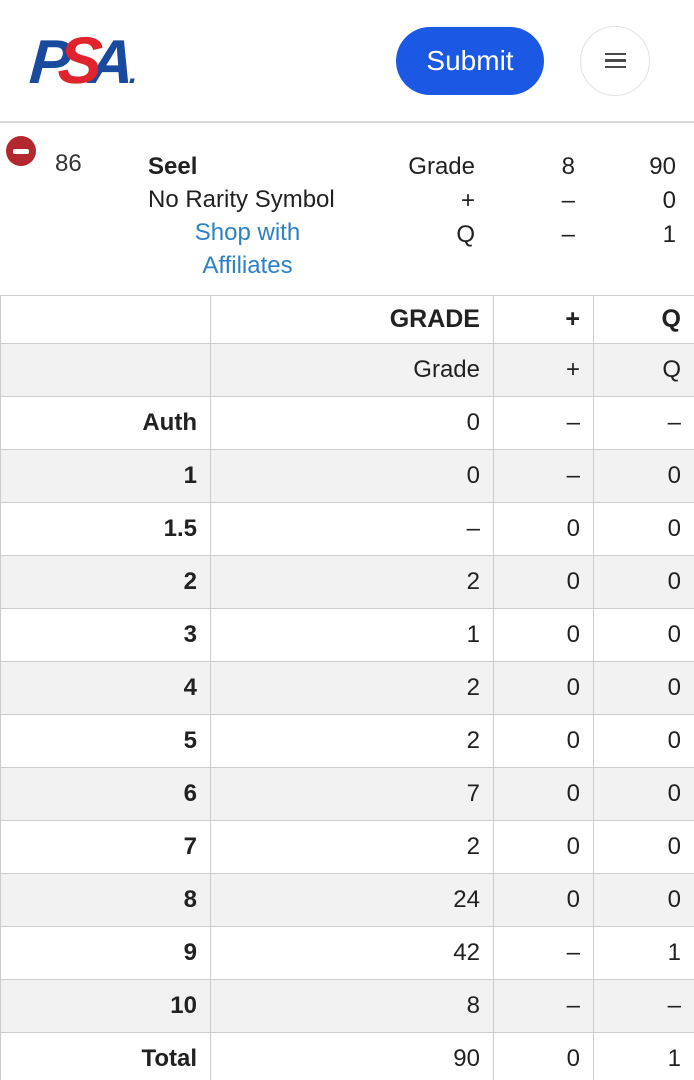 The height and width of the screenshot is (1080, 694). I want to click on grade-count: 90, so click(352, 1056).